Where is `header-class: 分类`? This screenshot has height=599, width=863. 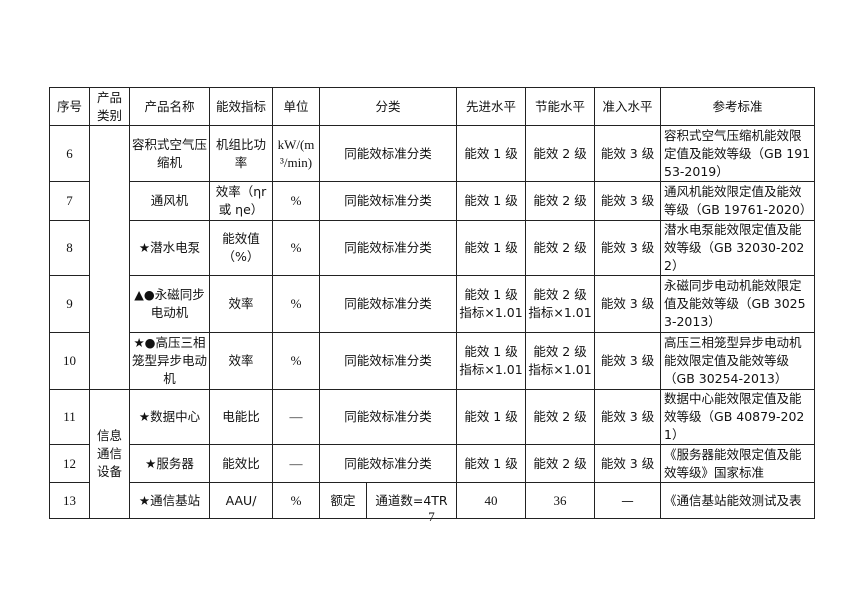
header-class: 分类 is located at coordinates (388, 106).